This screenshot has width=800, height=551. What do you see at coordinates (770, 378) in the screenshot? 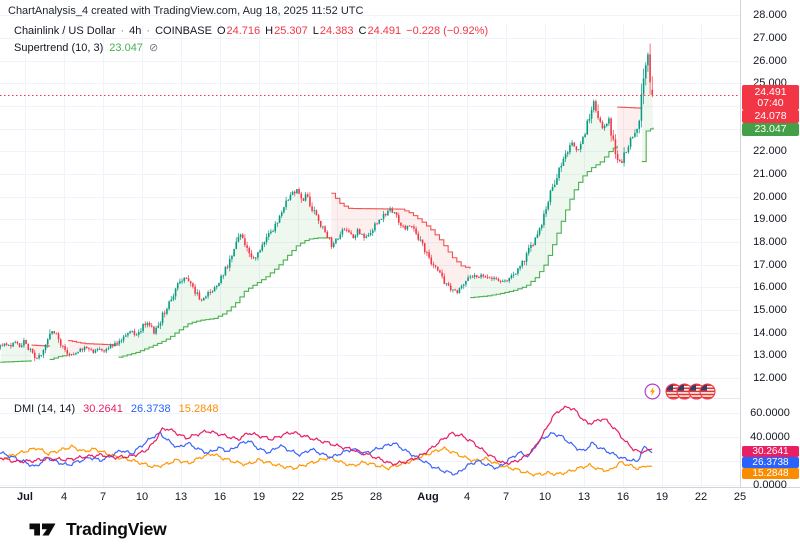
I see `price-axis-label: 12.000` at bounding box center [770, 378].